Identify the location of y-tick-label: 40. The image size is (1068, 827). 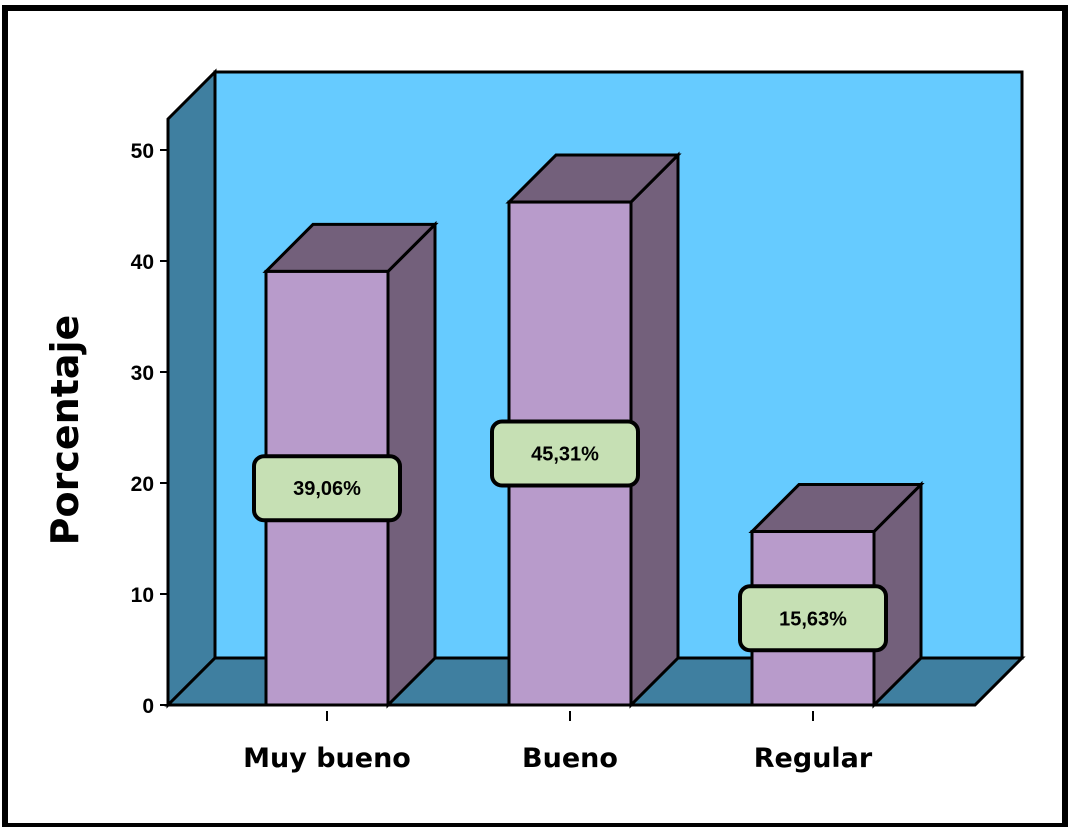
(142, 262).